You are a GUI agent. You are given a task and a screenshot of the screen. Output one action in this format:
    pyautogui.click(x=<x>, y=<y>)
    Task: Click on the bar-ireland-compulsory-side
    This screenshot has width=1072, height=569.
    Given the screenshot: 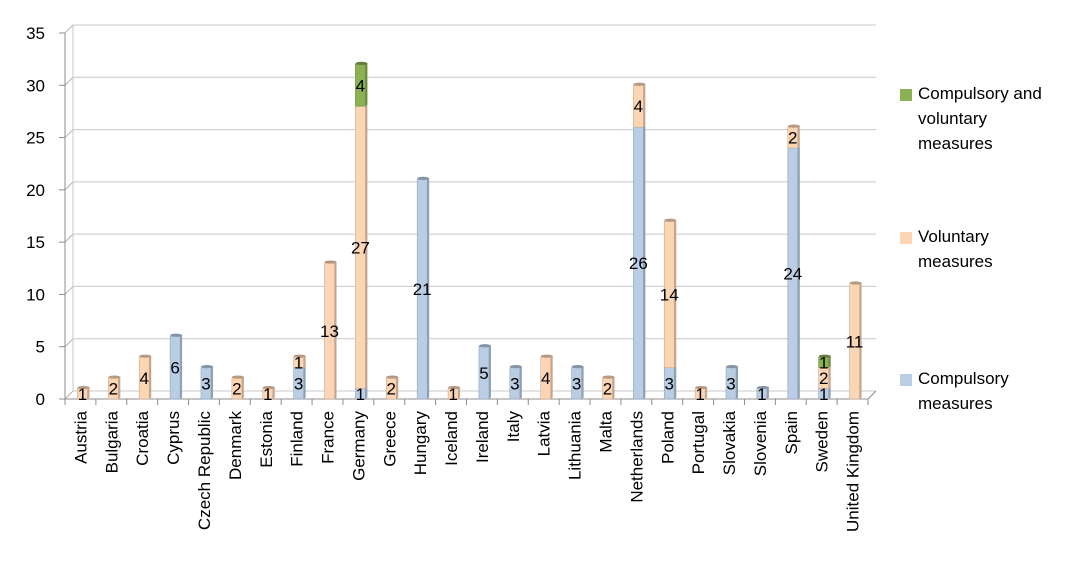 What is the action you would take?
    pyautogui.click(x=489, y=372)
    